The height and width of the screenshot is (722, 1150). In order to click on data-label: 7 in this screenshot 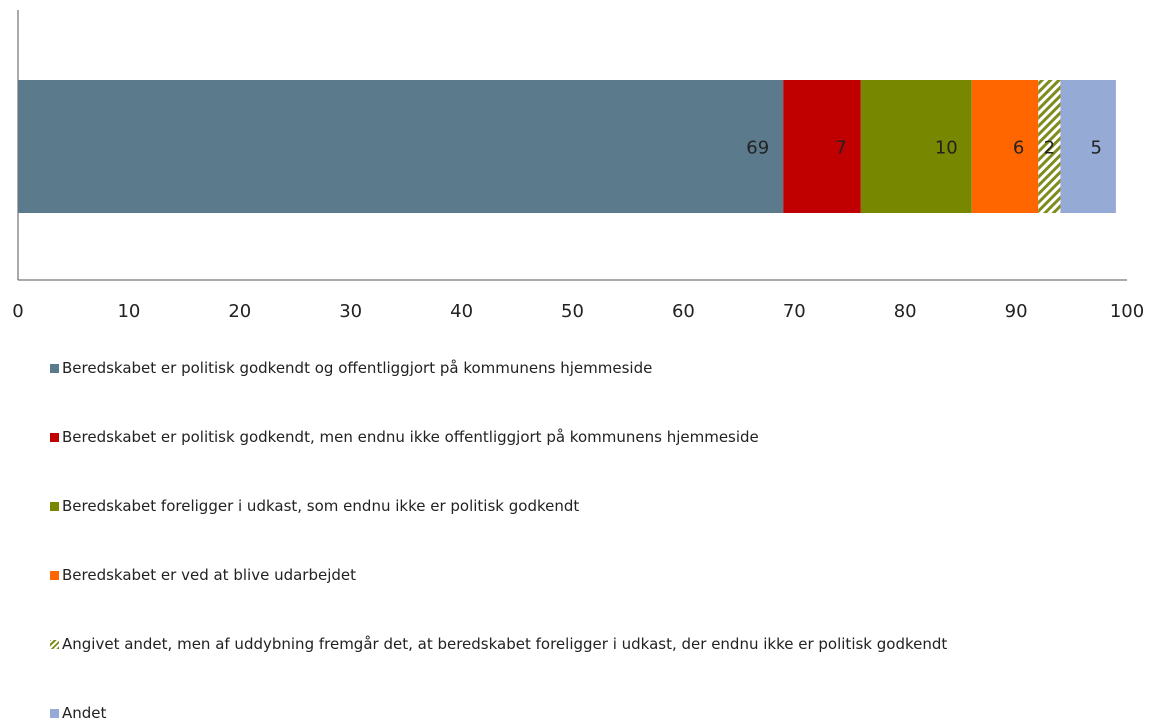, I will do `click(840, 148)`.